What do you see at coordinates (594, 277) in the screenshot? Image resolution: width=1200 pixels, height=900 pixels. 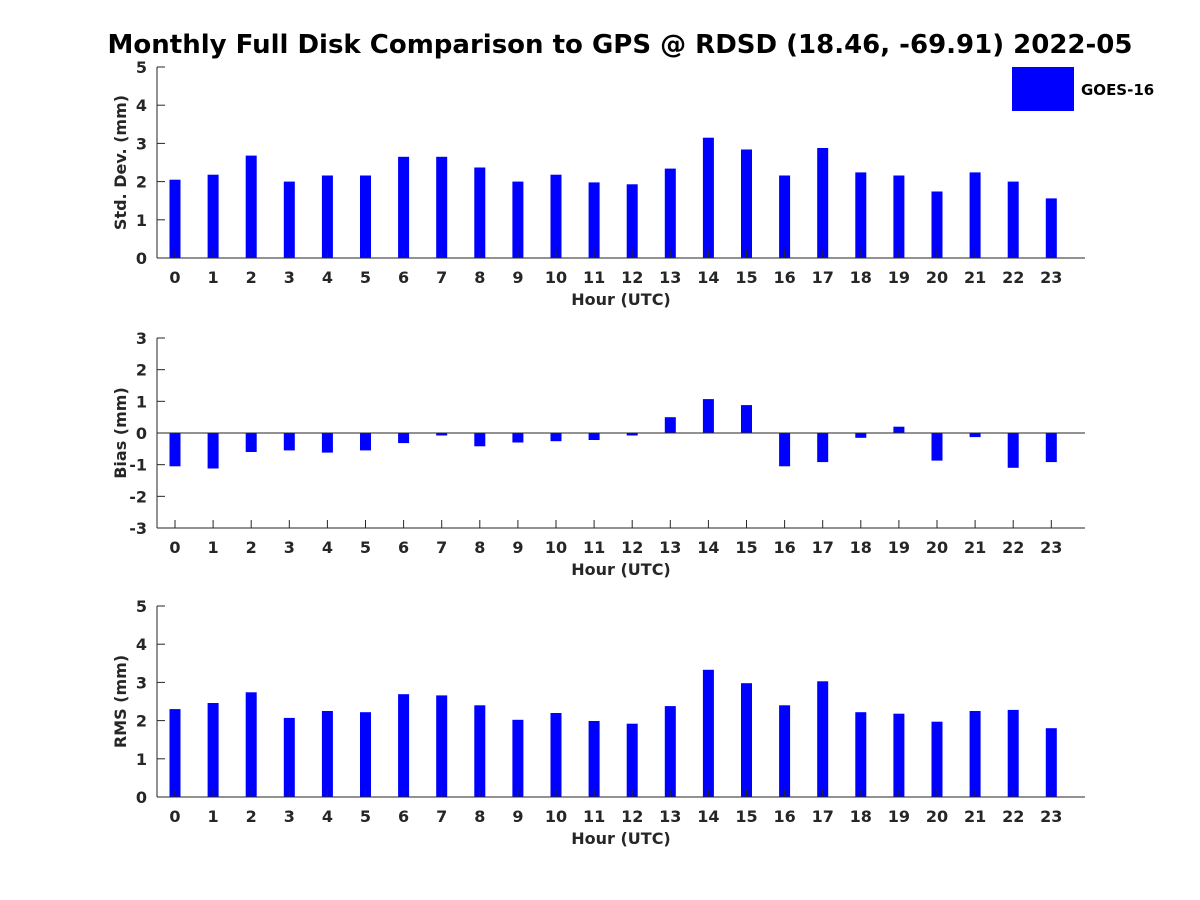 I see `panel-1-xtick-label: 11` at bounding box center [594, 277].